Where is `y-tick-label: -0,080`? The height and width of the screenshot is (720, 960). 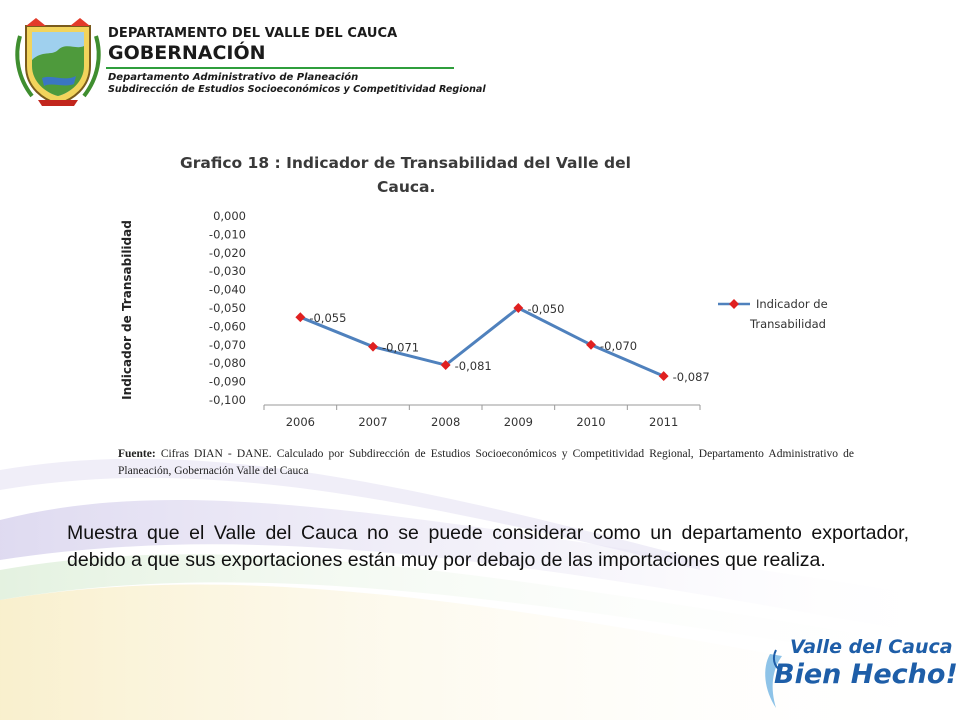 y-tick-label: -0,080 is located at coordinates (227, 363).